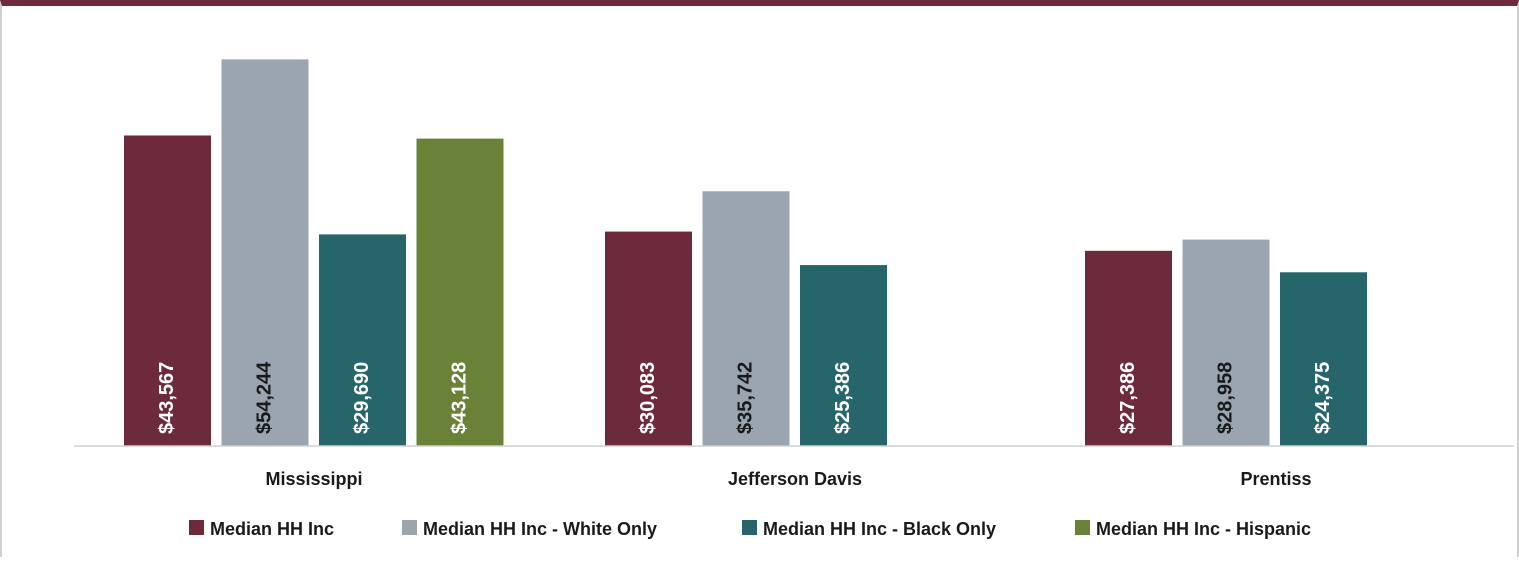 The width and height of the screenshot is (1519, 563). What do you see at coordinates (1275, 479) in the screenshot?
I see `category-label-2: Prentiss` at bounding box center [1275, 479].